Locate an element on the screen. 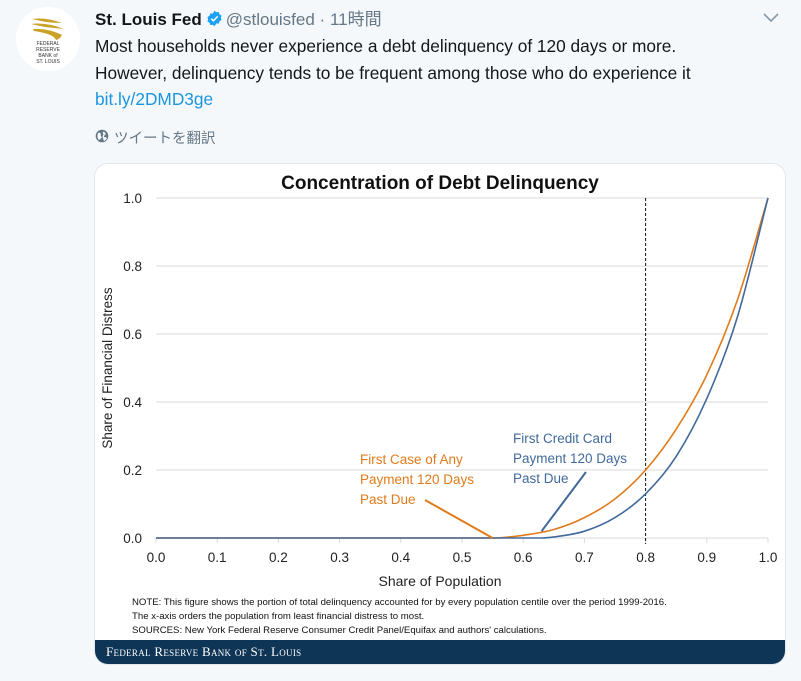 The width and height of the screenshot is (801, 681). avatar: FEDERAL RESERVE BANK of ST. LOUIS is located at coordinates (48, 39).